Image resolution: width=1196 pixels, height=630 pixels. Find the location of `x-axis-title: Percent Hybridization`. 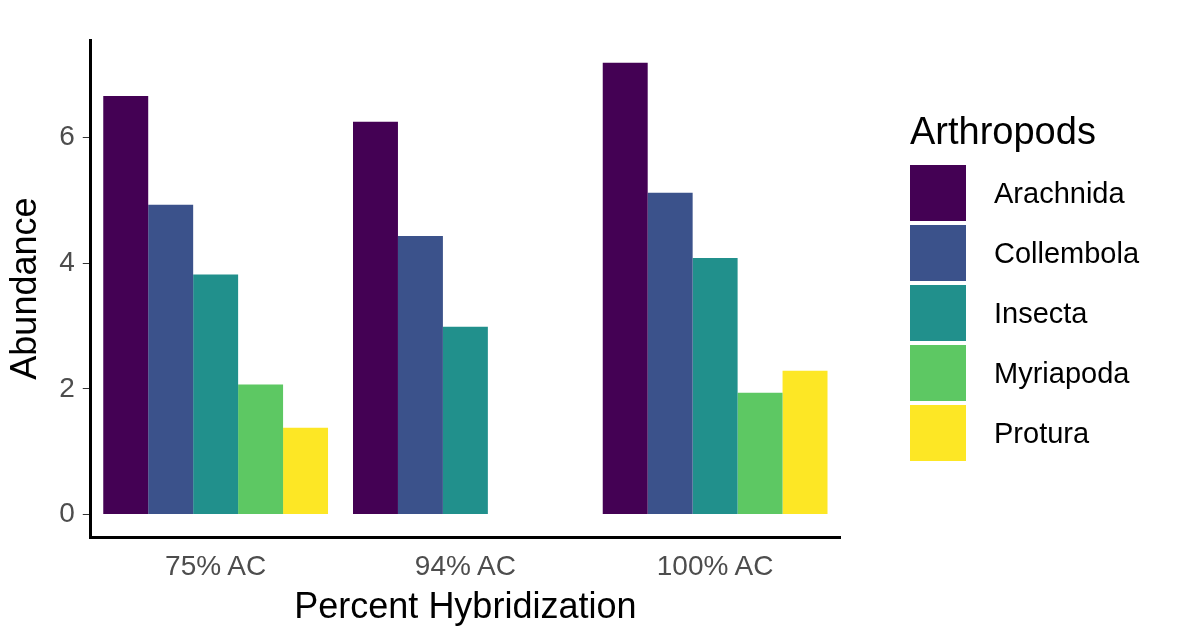

x-axis-title: Percent Hybridization is located at coordinates (465, 606).